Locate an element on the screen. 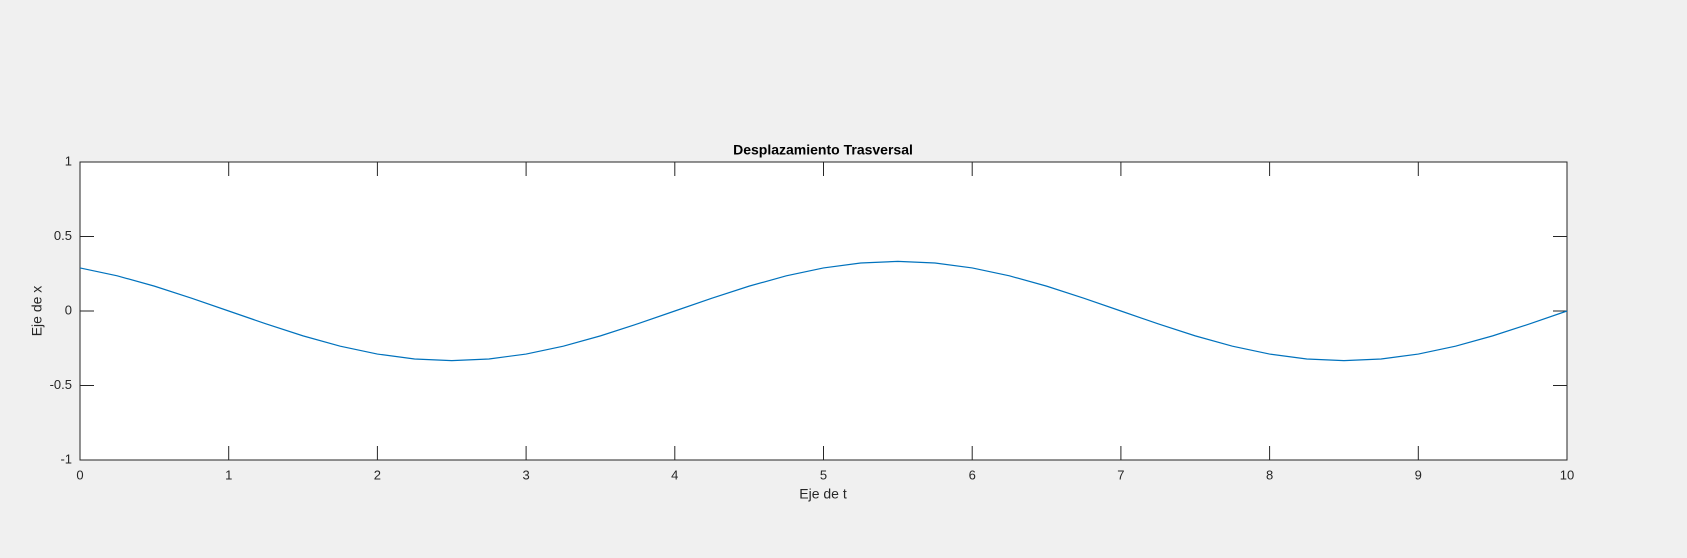  x-tick-label: 0 is located at coordinates (79, 474).